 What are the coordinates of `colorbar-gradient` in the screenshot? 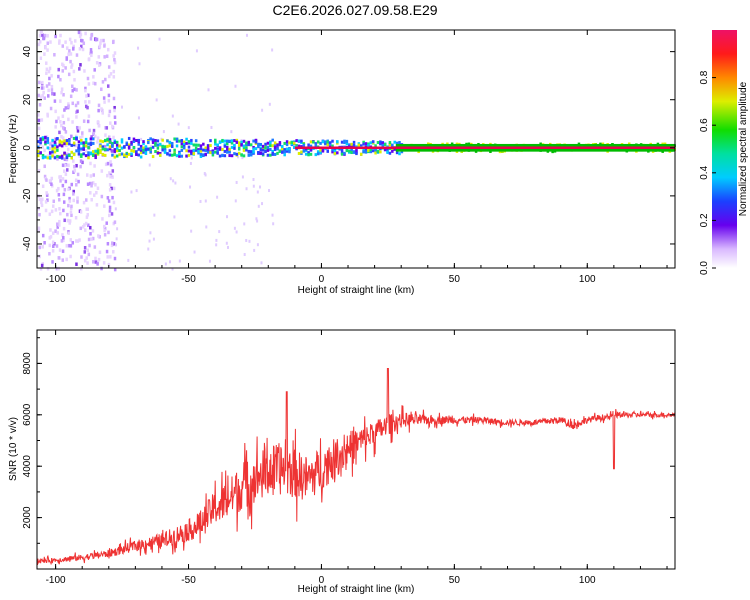 It's located at (724, 149).